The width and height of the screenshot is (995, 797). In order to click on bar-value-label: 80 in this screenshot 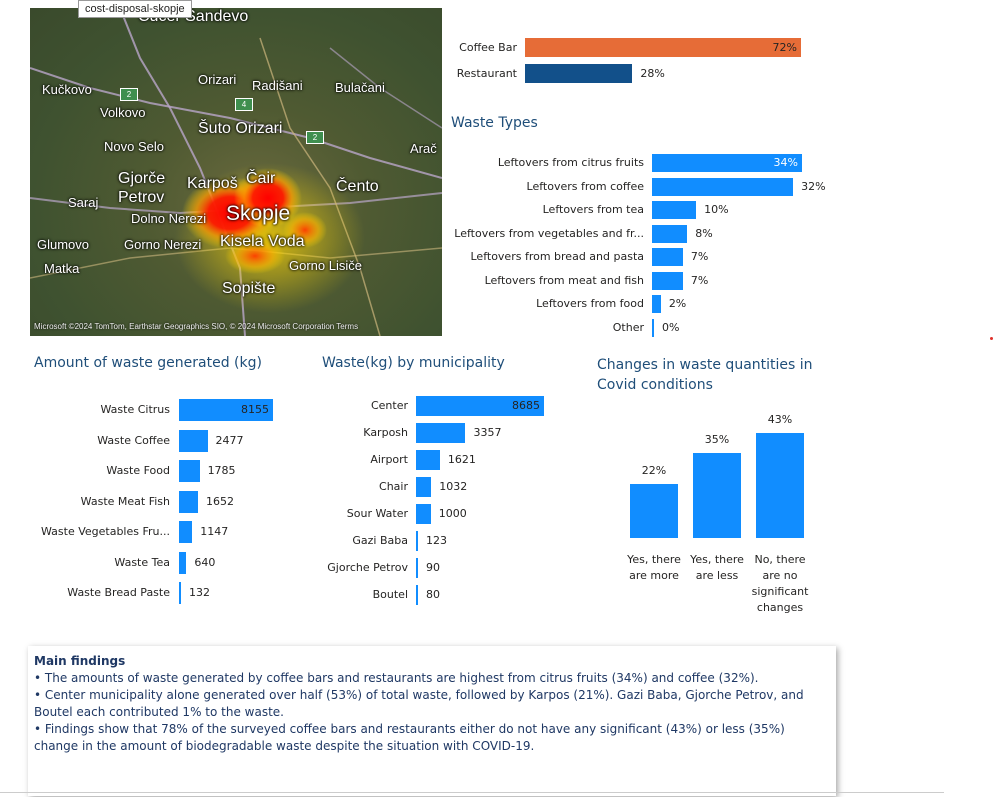, I will do `click(433, 594)`.